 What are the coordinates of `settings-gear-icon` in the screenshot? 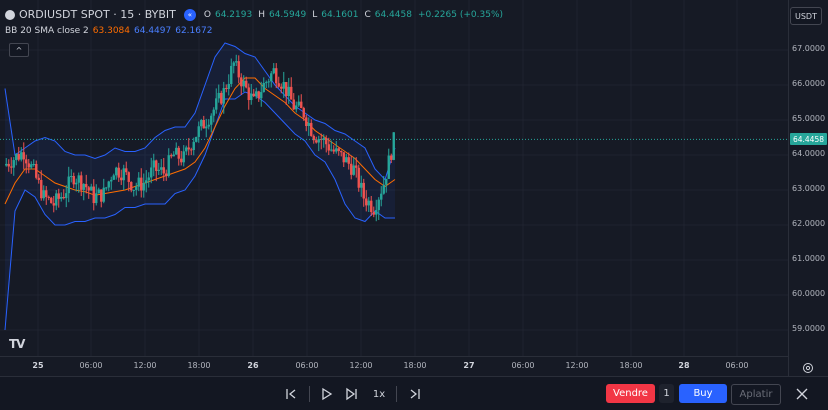 It's located at (808, 366).